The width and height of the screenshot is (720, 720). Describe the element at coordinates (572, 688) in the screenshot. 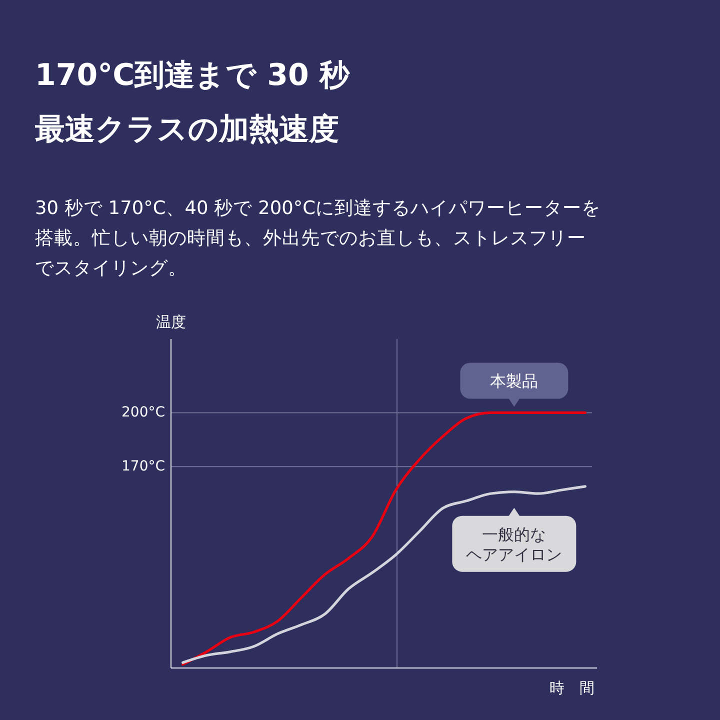

I see `x-axis-title: 時 間` at that location.